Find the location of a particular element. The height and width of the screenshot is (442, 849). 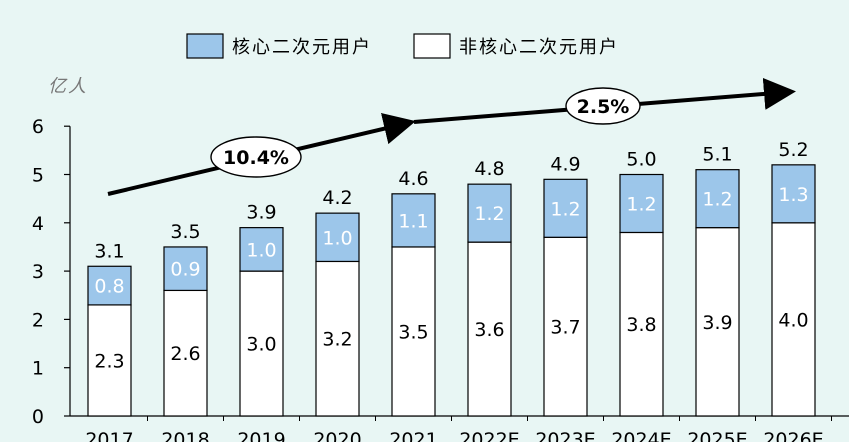

label-total: 3.9 is located at coordinates (261, 213).